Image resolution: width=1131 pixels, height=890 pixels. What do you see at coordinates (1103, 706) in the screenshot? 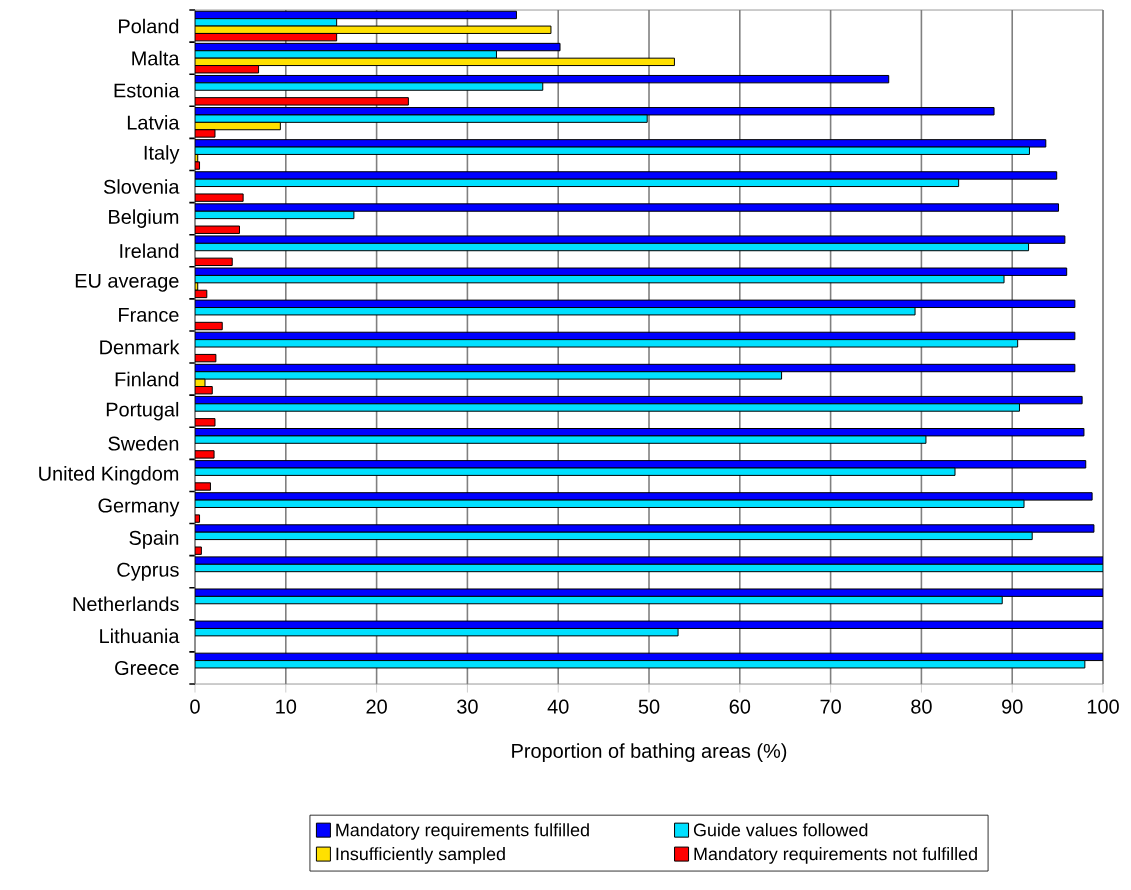
I see `x-tick-label: 100` at bounding box center [1103, 706].